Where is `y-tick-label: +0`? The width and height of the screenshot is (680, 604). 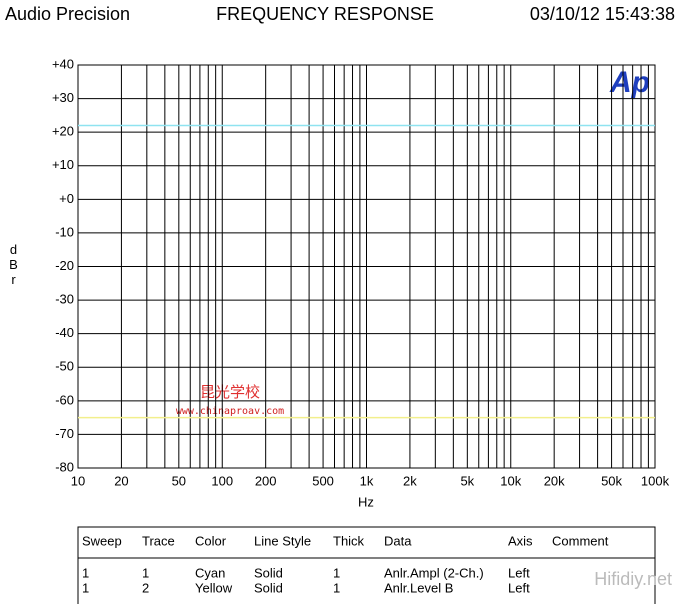 y-tick-label: +0 is located at coordinates (66, 198).